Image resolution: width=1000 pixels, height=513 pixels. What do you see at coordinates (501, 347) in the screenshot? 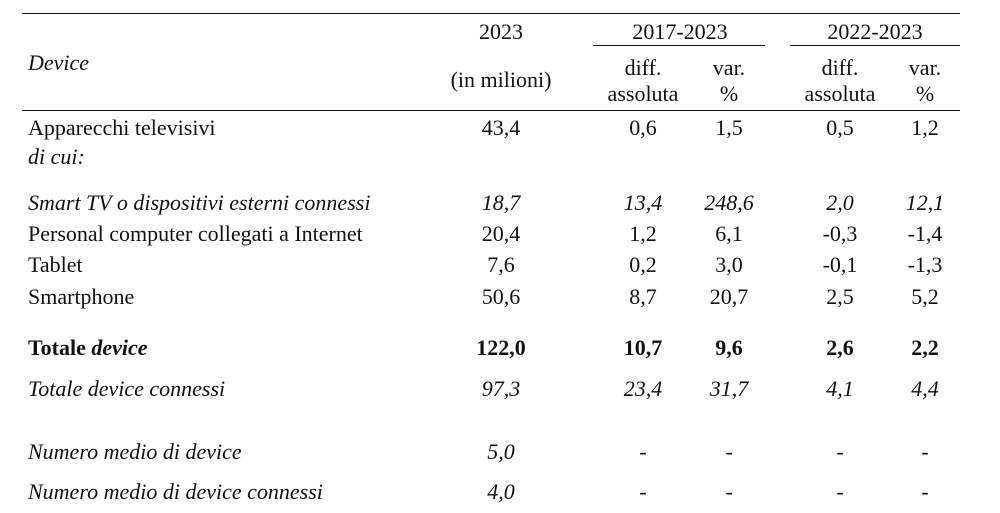
I see `cell-value: 122,0` at bounding box center [501, 347].